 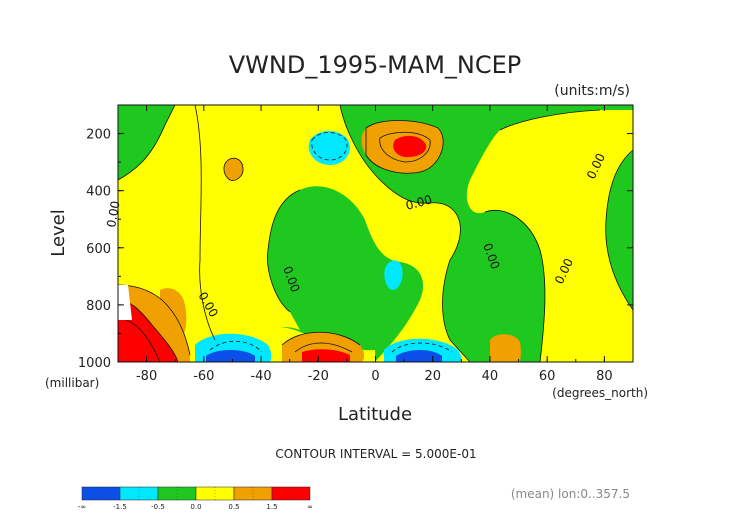 What do you see at coordinates (592, 91) in the screenshot?
I see `units-label: (units:m/s)` at bounding box center [592, 91].